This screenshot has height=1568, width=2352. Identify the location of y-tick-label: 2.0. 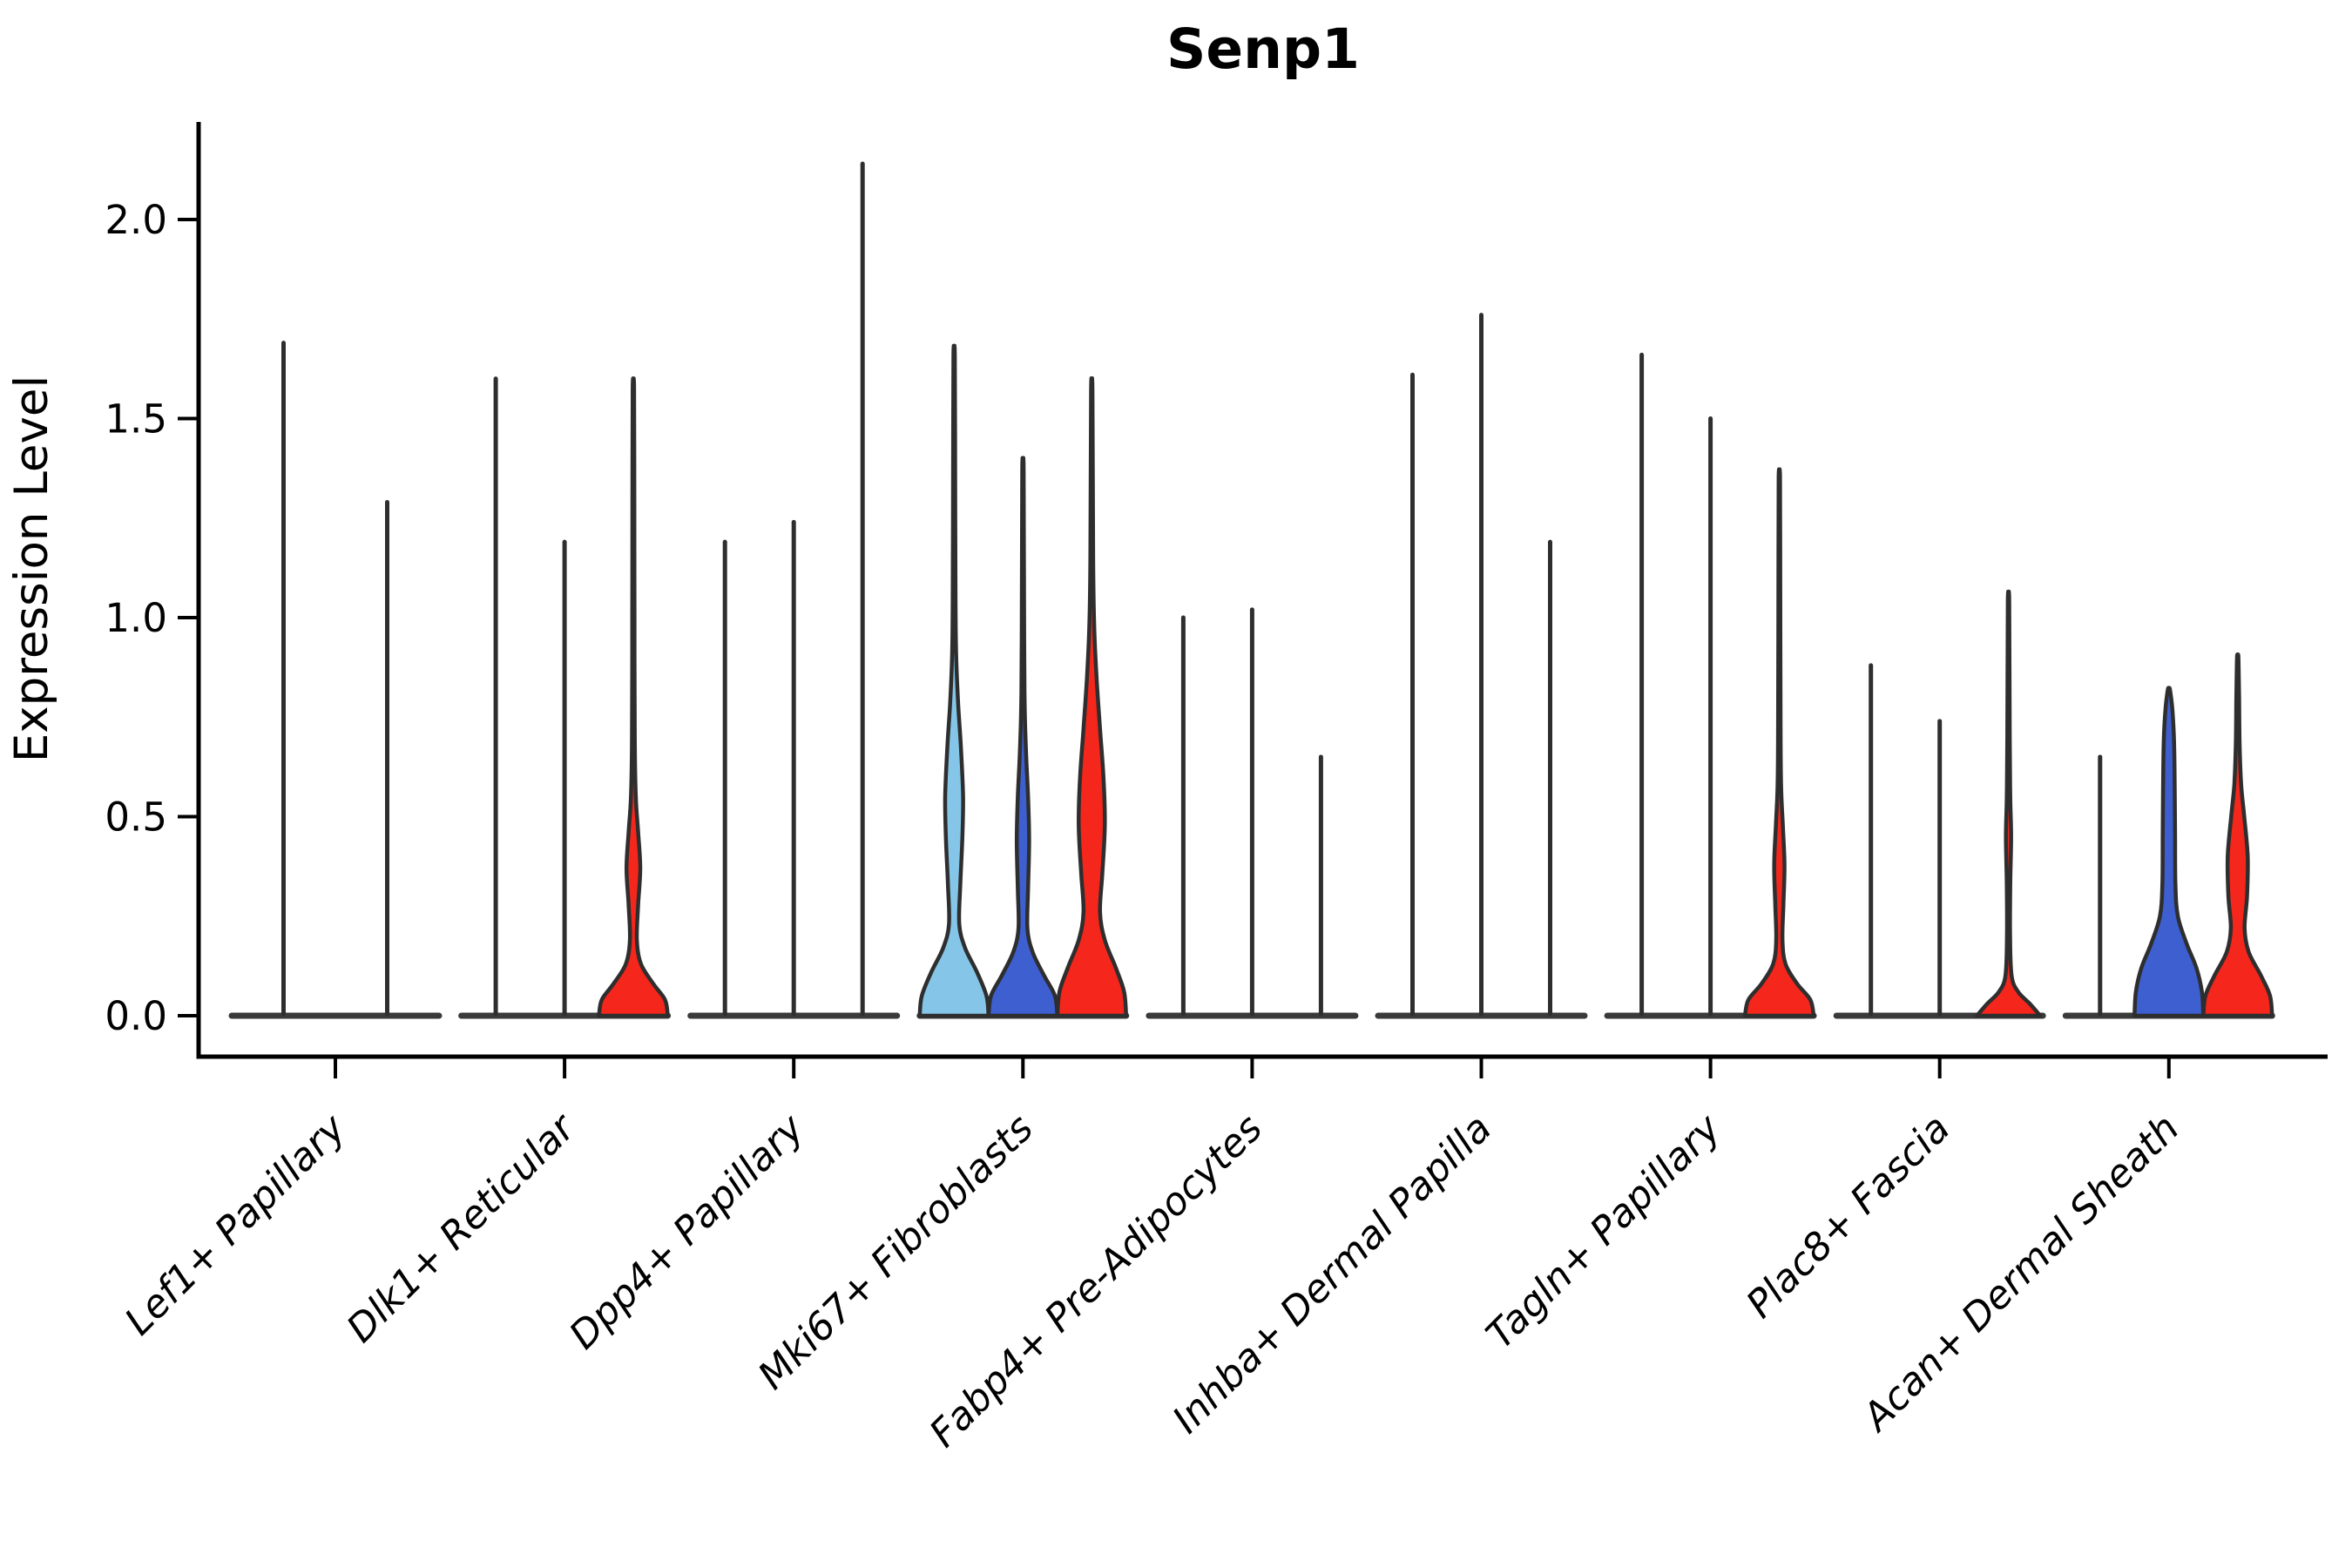
(136, 220).